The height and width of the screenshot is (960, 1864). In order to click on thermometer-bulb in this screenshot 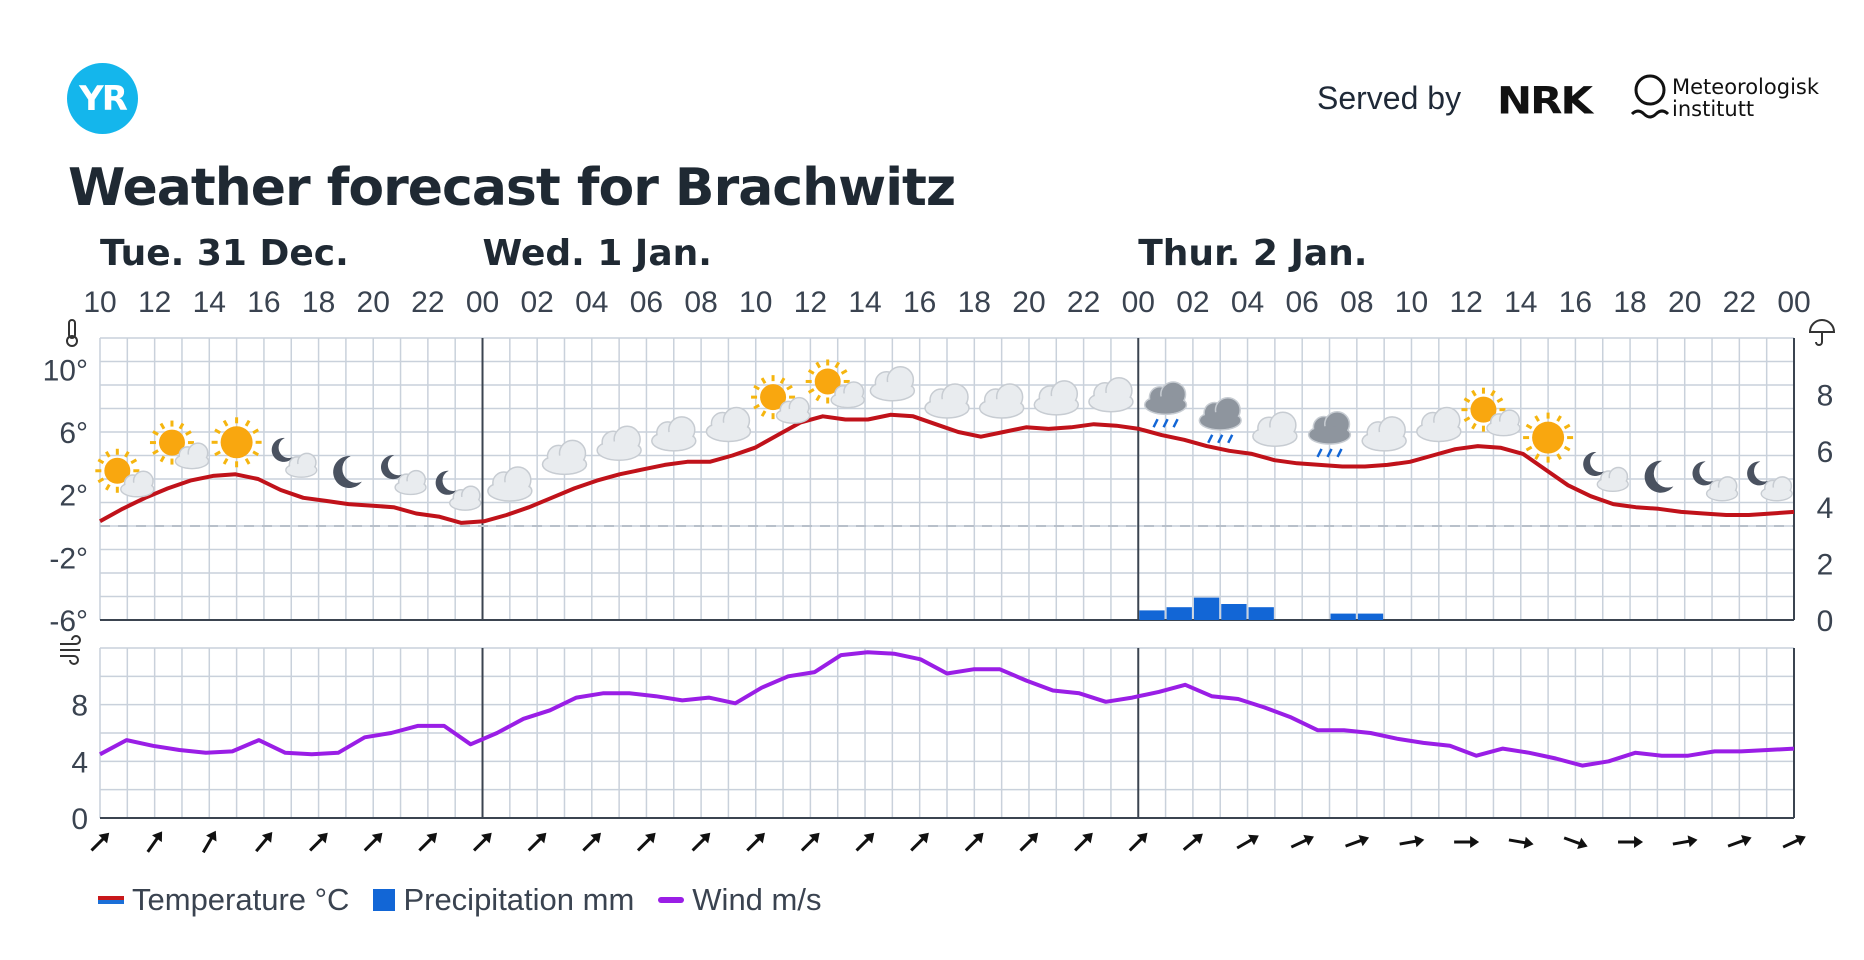, I will do `click(72, 341)`.